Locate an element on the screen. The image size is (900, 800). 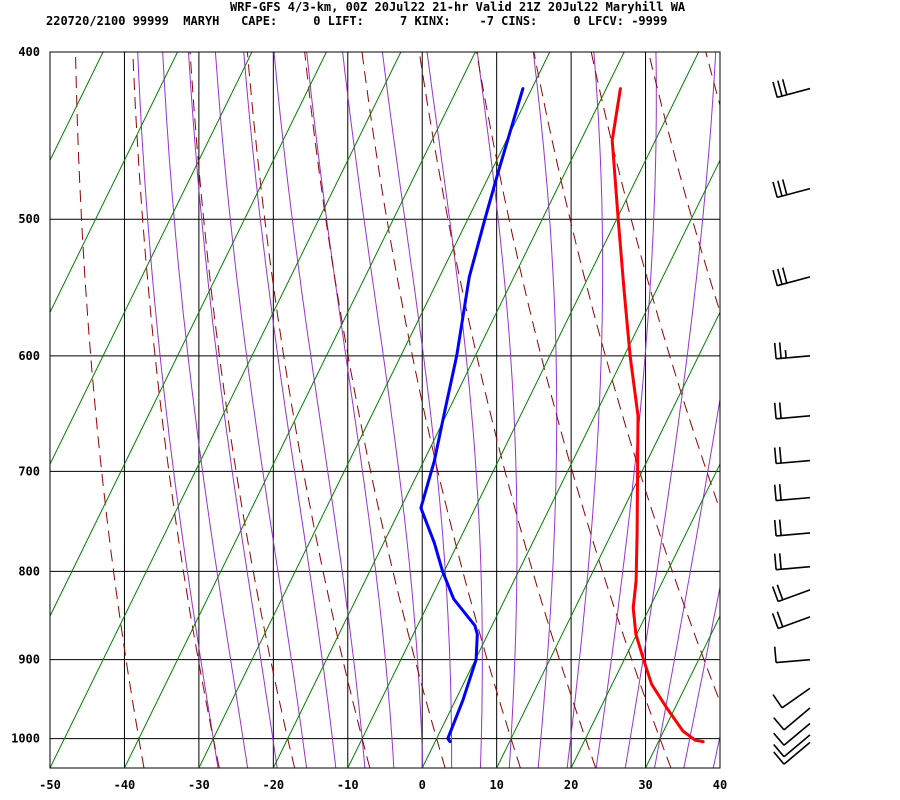
temperature-profile is located at coordinates (657, 415).